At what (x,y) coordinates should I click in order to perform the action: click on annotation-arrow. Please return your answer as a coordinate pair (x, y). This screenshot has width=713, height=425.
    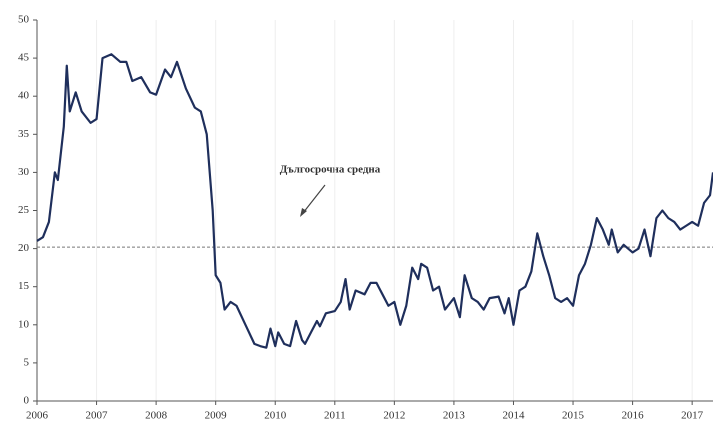
    Looking at the image, I should click on (314, 199).